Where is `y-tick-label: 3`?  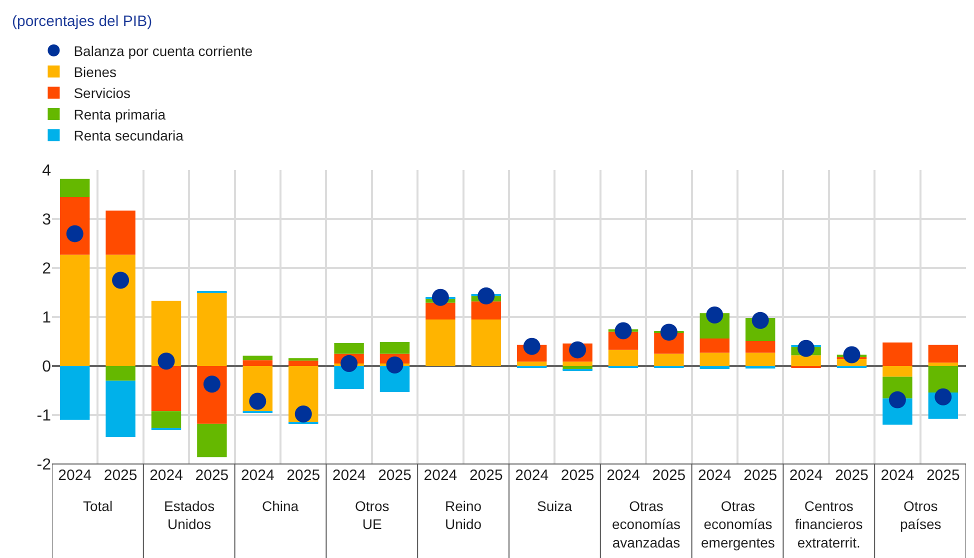
y-tick-label: 3 is located at coordinates (47, 220).